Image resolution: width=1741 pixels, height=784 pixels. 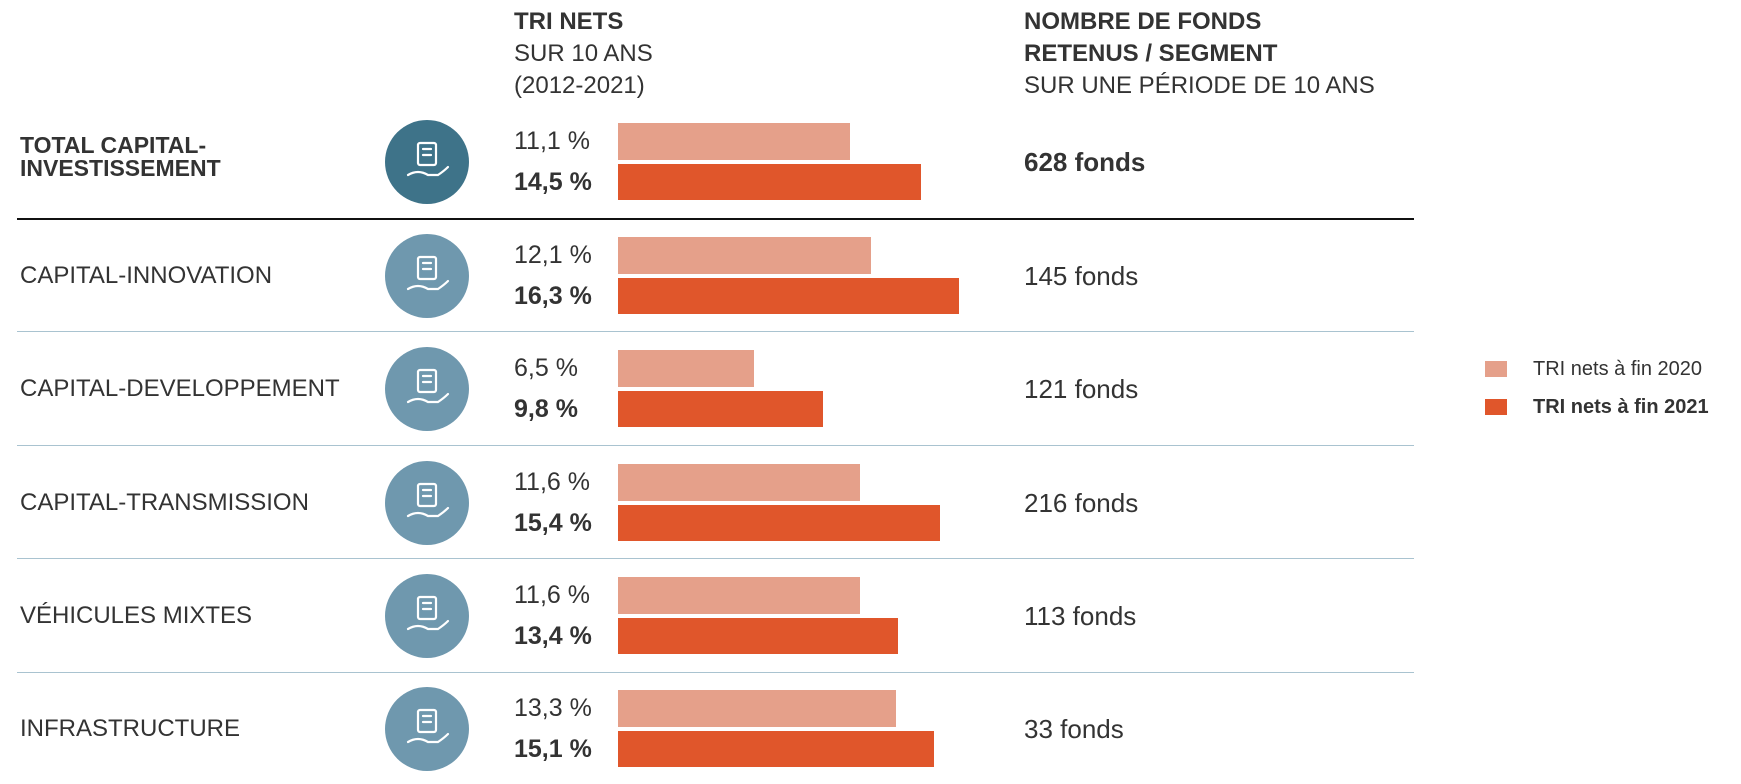 What do you see at coordinates (553, 523) in the screenshot?
I see `value-label: 15,4 %` at bounding box center [553, 523].